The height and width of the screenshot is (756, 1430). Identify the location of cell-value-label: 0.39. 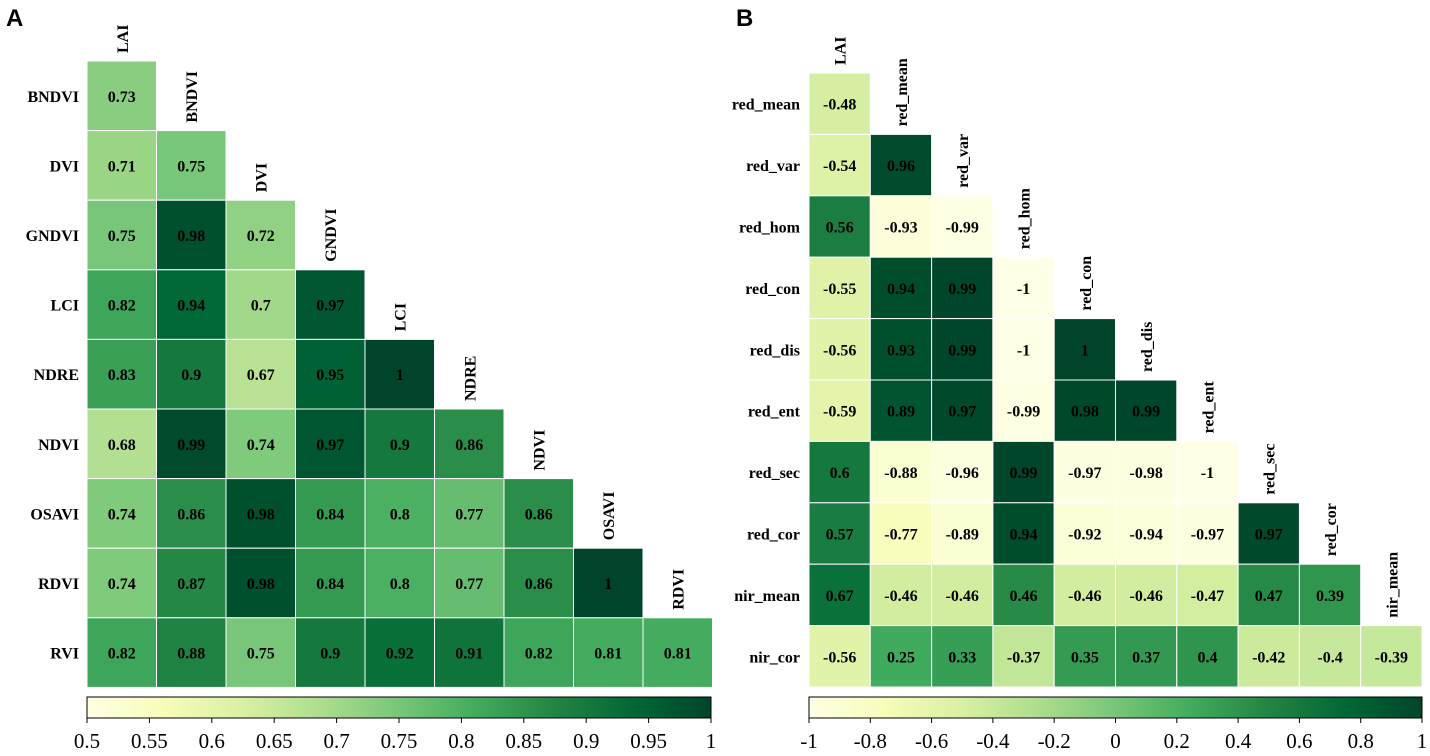
(1330, 596).